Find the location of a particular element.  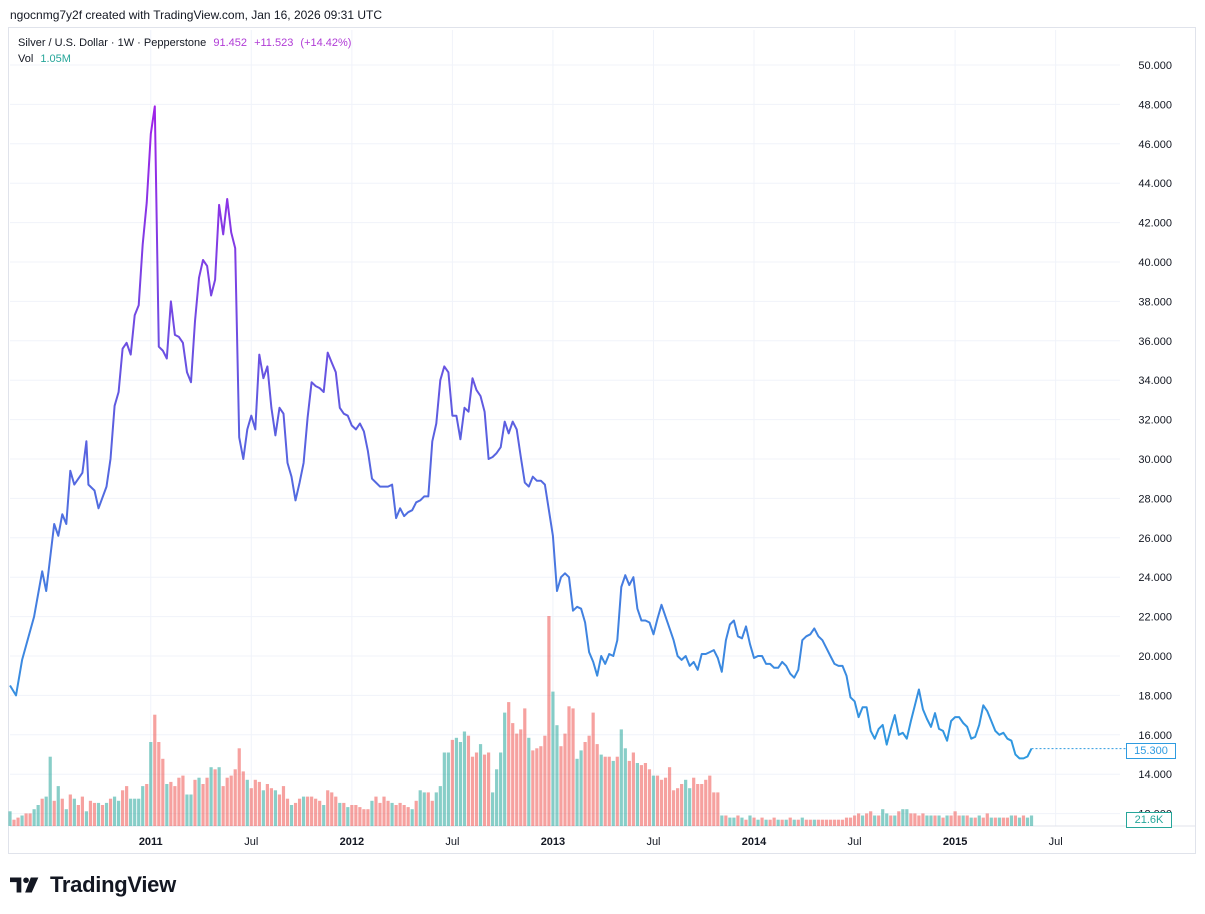

tradingview-logo-icon is located at coordinates (24, 885).